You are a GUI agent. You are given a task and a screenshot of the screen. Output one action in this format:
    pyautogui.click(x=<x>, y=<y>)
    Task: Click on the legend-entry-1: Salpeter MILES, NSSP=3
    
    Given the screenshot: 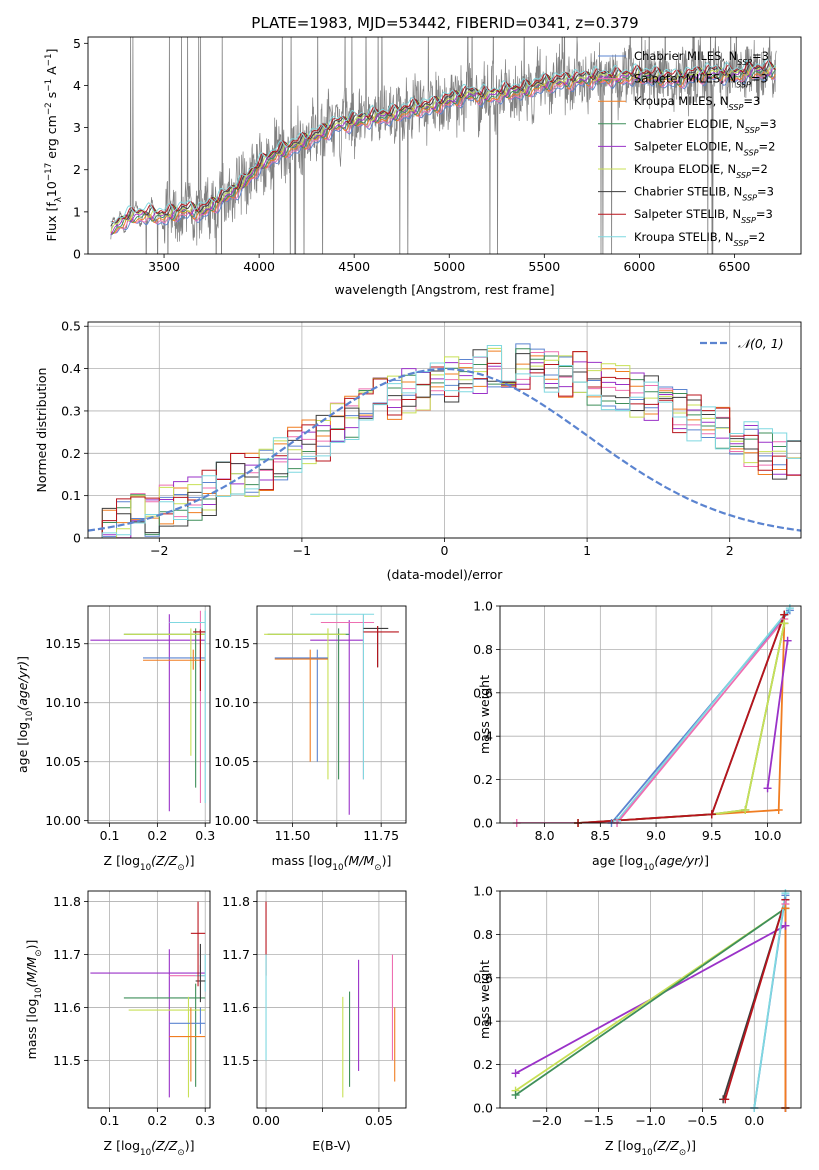 What is the action you would take?
    pyautogui.click(x=701, y=81)
    